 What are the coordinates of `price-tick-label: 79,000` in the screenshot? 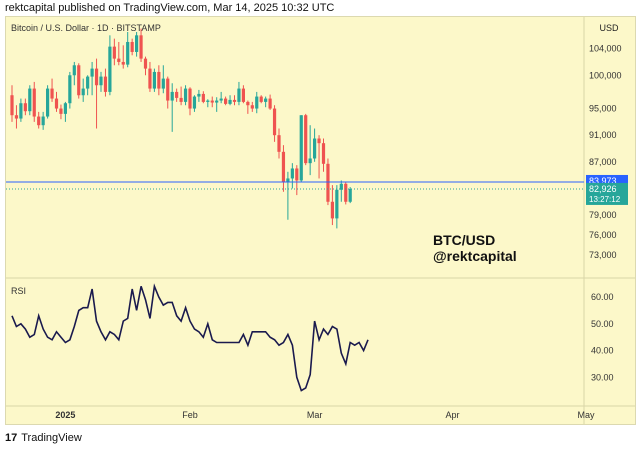 It's located at (603, 215).